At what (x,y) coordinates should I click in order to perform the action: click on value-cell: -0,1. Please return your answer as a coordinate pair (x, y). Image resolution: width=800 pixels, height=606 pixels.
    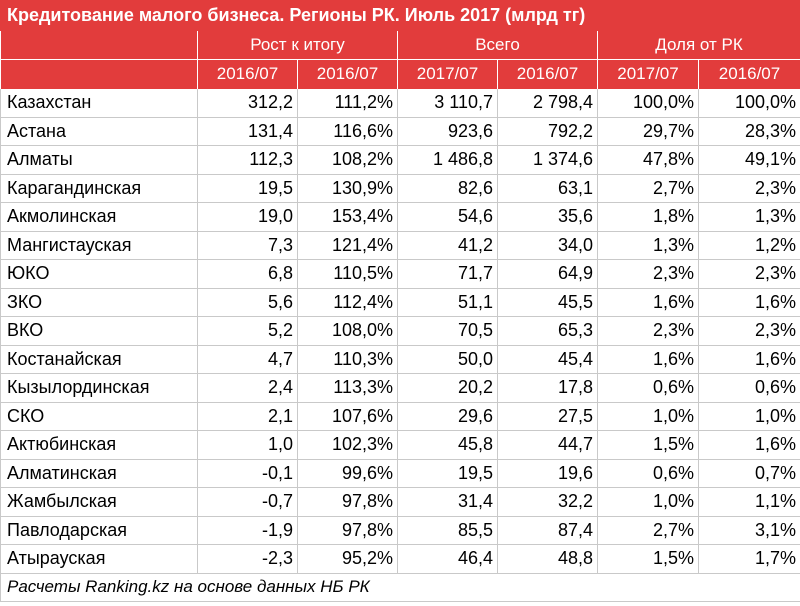
    Looking at the image, I should click on (247, 473).